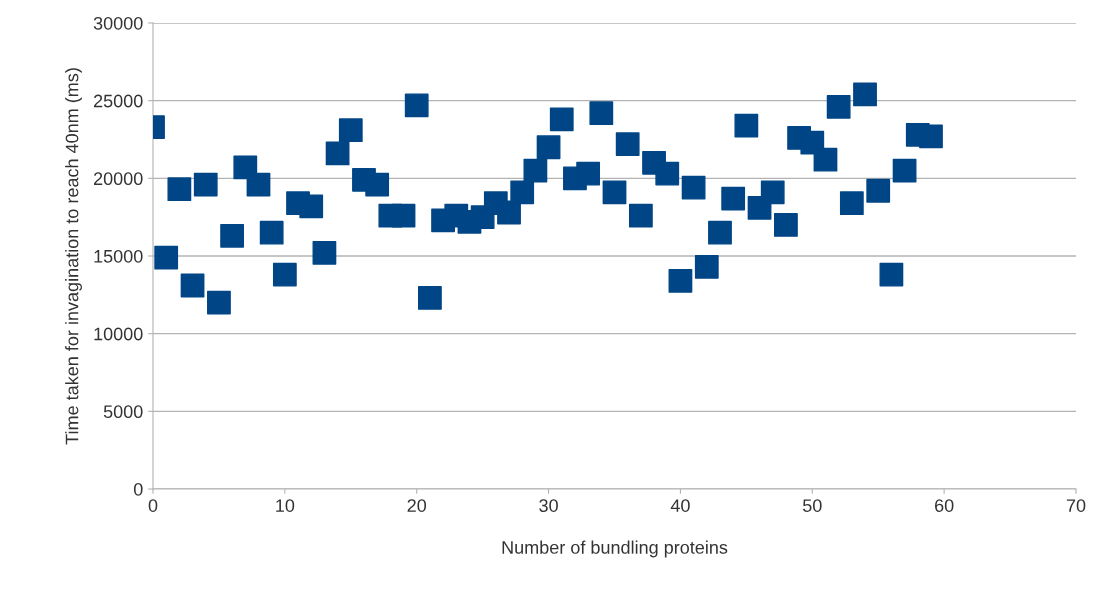  What do you see at coordinates (118, 256) in the screenshot?
I see `y-tick-label: 15000` at bounding box center [118, 256].